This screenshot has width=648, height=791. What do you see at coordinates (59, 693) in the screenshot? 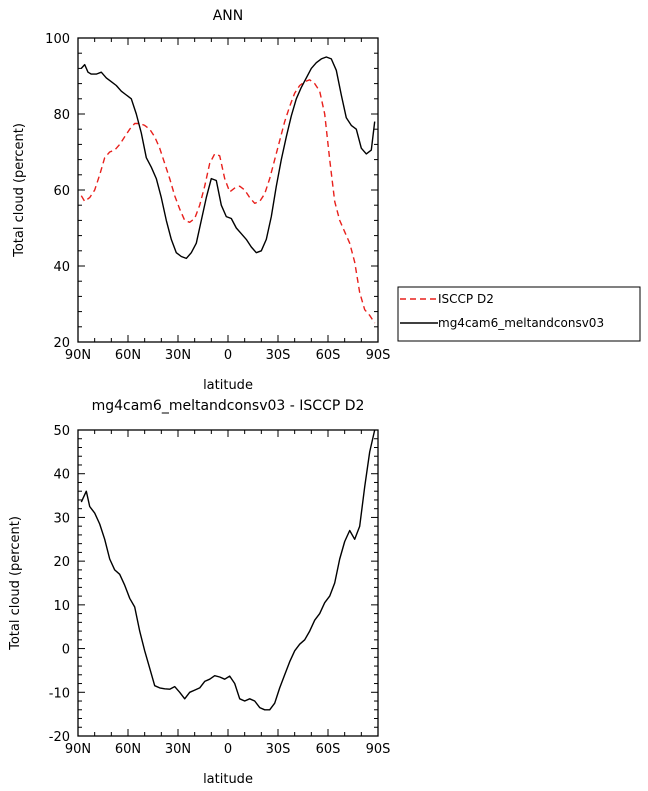
I see `y-tick-label: -10` at bounding box center [59, 693].